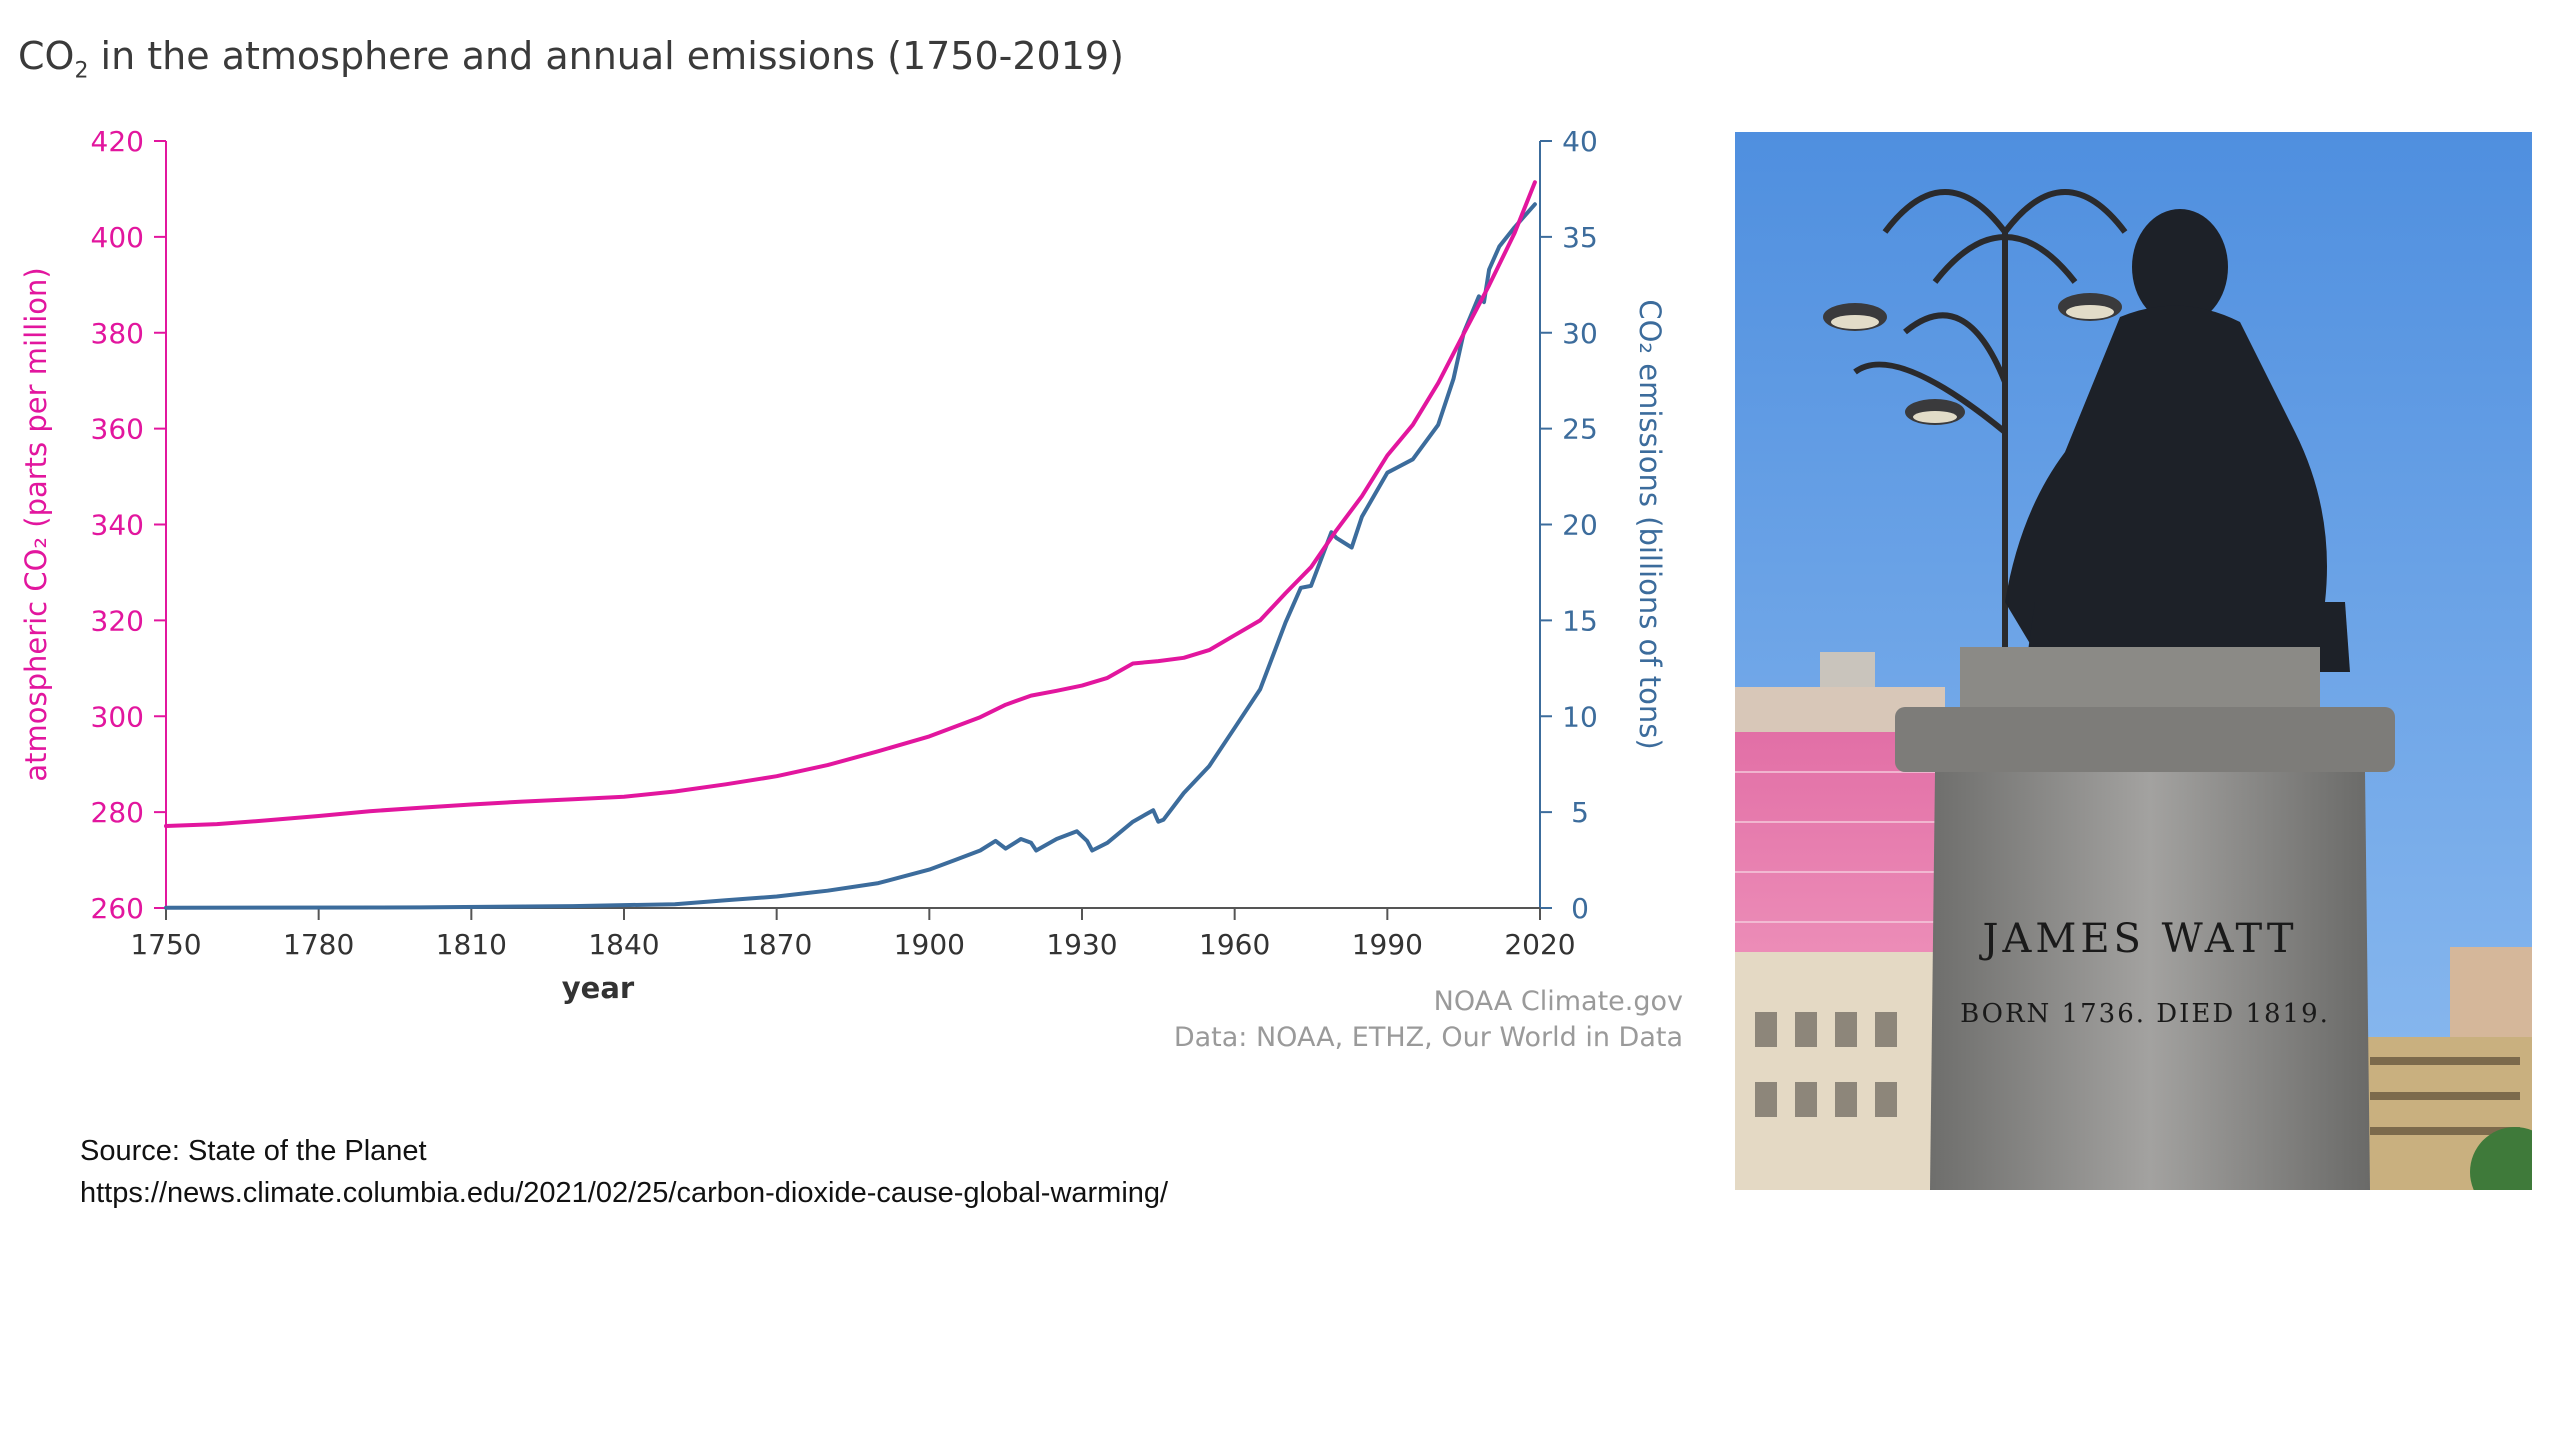  I want to click on right-tick-label: 0, so click(1580, 908).